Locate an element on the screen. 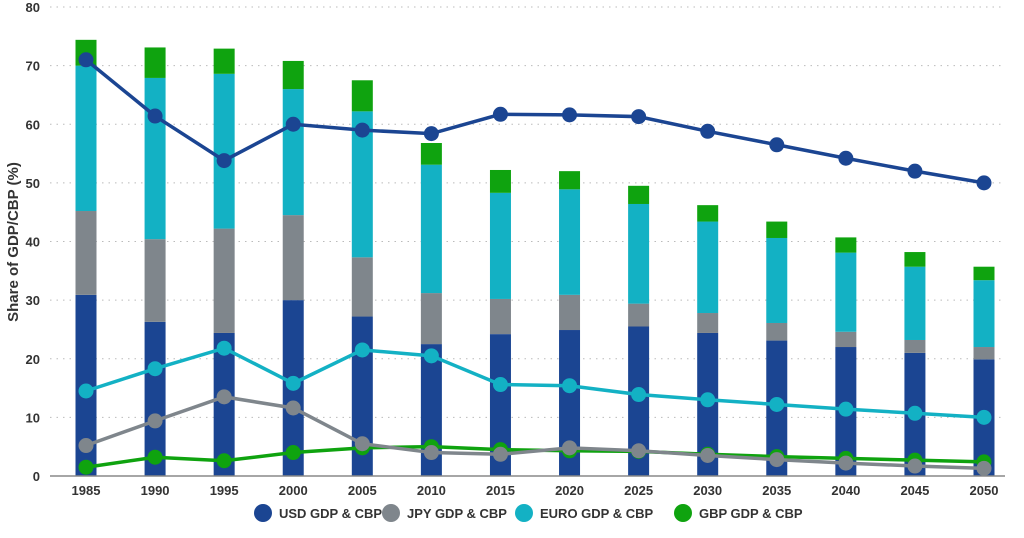 The image size is (1024, 538). x-tick-label: 2045 is located at coordinates (914, 490).